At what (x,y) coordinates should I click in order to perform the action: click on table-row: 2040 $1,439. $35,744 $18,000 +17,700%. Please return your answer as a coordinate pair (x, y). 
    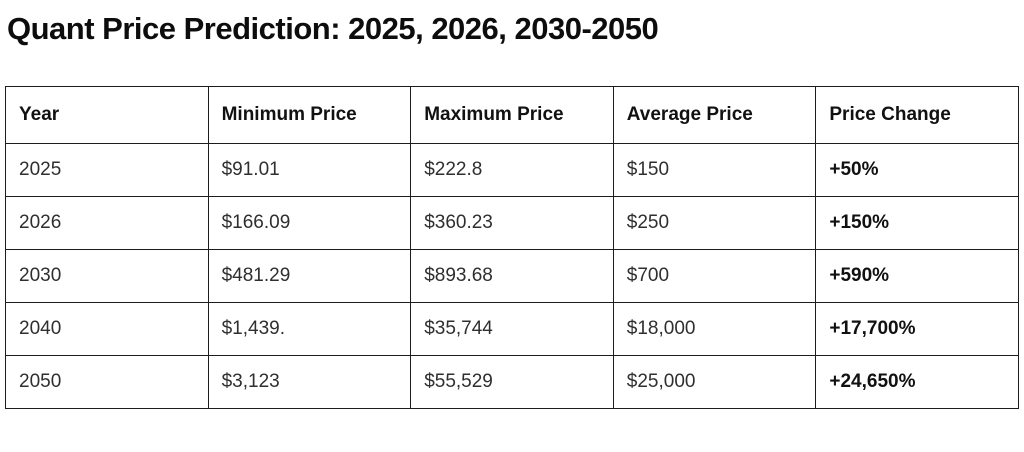
    Looking at the image, I should click on (512, 329).